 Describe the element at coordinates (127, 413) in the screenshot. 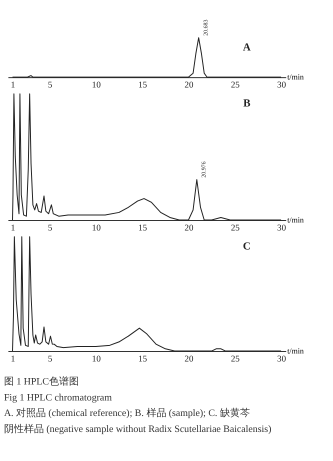

I see `text: A. 对照品 (chemical reference); B. 样品 (sample); C. 缺黄芩` at that location.